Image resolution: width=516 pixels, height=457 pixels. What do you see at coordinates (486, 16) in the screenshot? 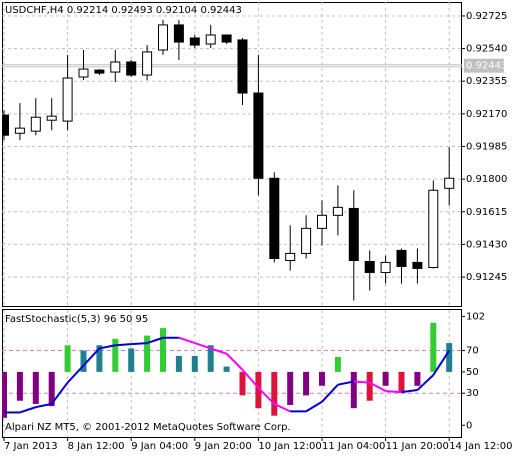
I see `y-tick-label: 0.92725` at bounding box center [486, 16].